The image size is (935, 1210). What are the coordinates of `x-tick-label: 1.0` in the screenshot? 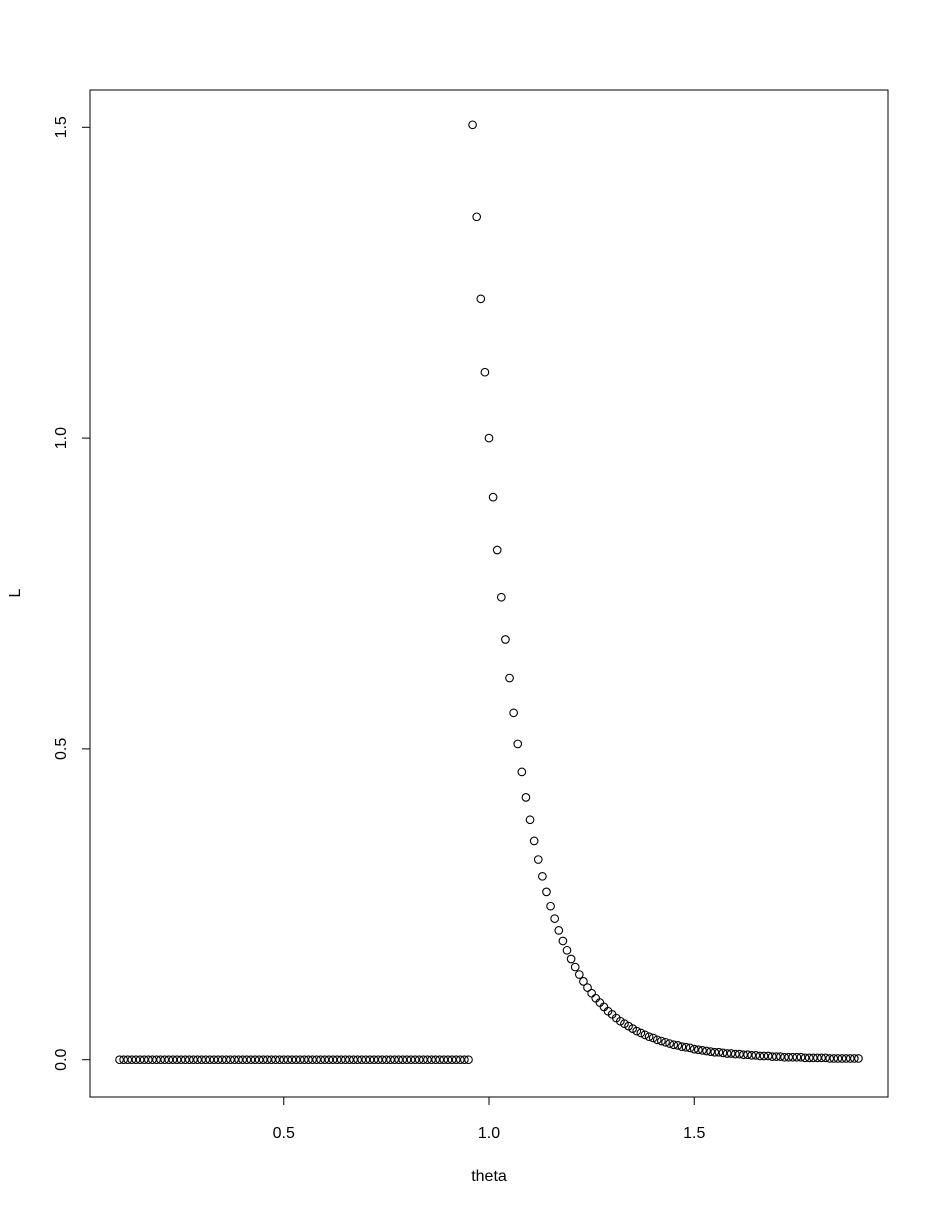 It's located at (489, 1133).